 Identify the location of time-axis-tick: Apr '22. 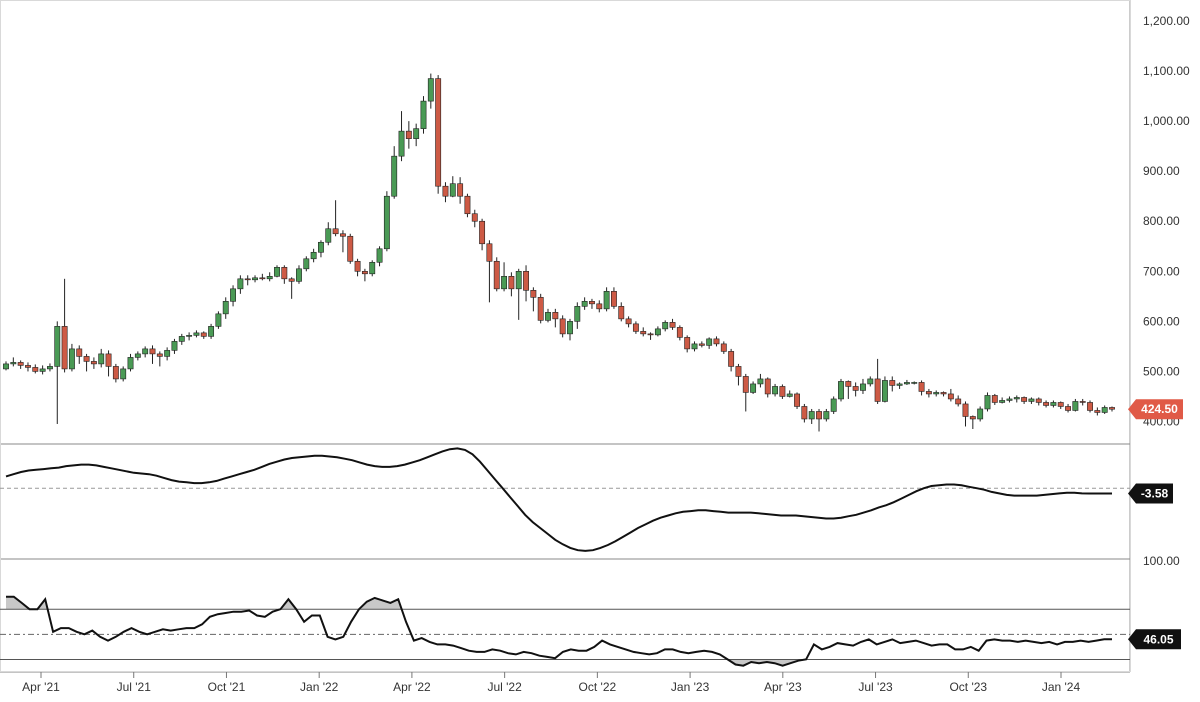
(412, 687).